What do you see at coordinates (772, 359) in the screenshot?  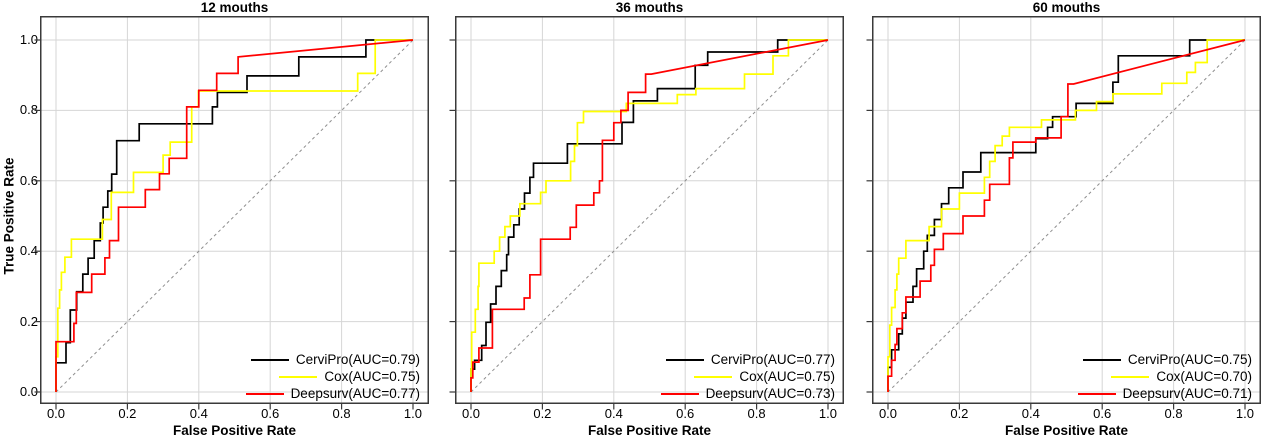 I see `legend-label: CerviPro(AUC=0.77)` at bounding box center [772, 359].